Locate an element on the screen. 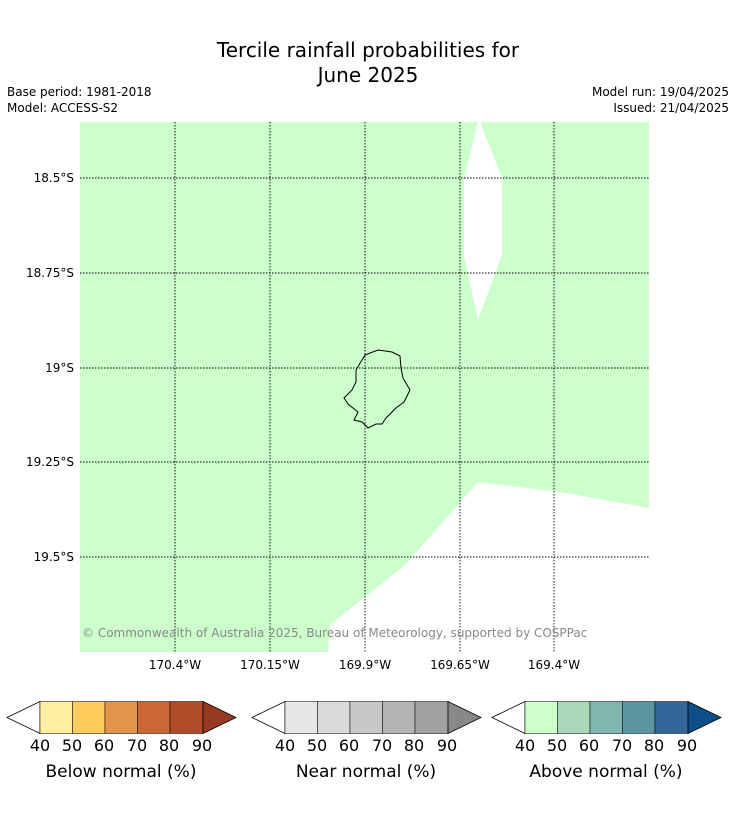  cbar-near-tick-90: 90 is located at coordinates (447, 745).